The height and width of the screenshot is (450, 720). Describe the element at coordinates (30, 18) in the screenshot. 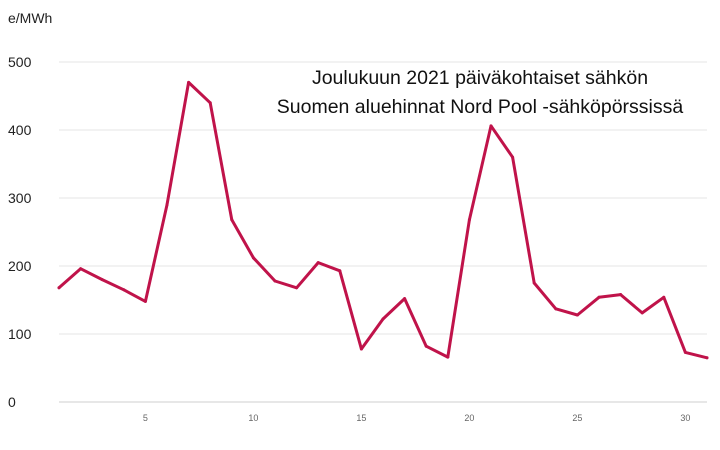

I see `y-axis-label: e/MWh` at that location.